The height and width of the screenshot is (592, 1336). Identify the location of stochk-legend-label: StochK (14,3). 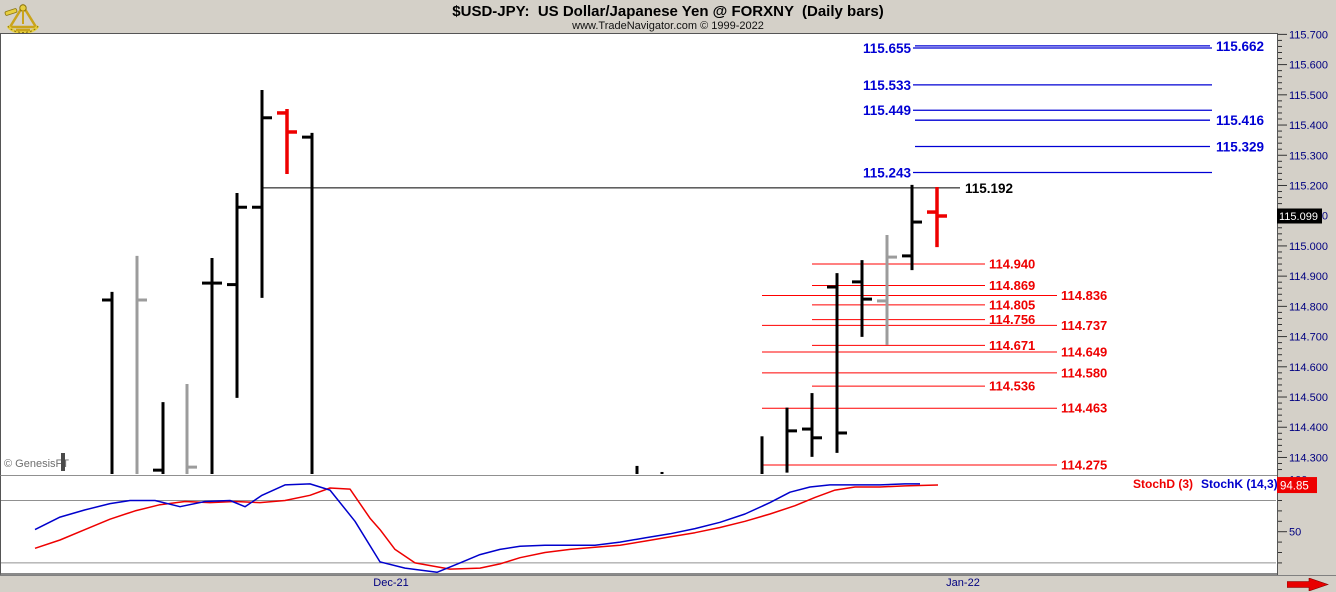
(1239, 484).